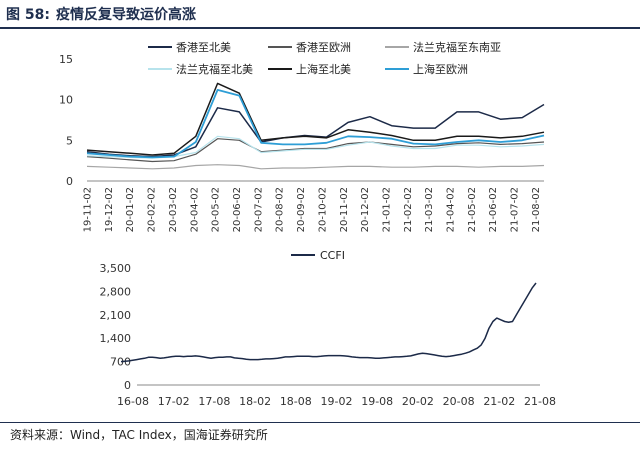 This screenshot has width=640, height=449. I want to click on chart1-x-tick-2: 20-01-02, so click(130, 209).